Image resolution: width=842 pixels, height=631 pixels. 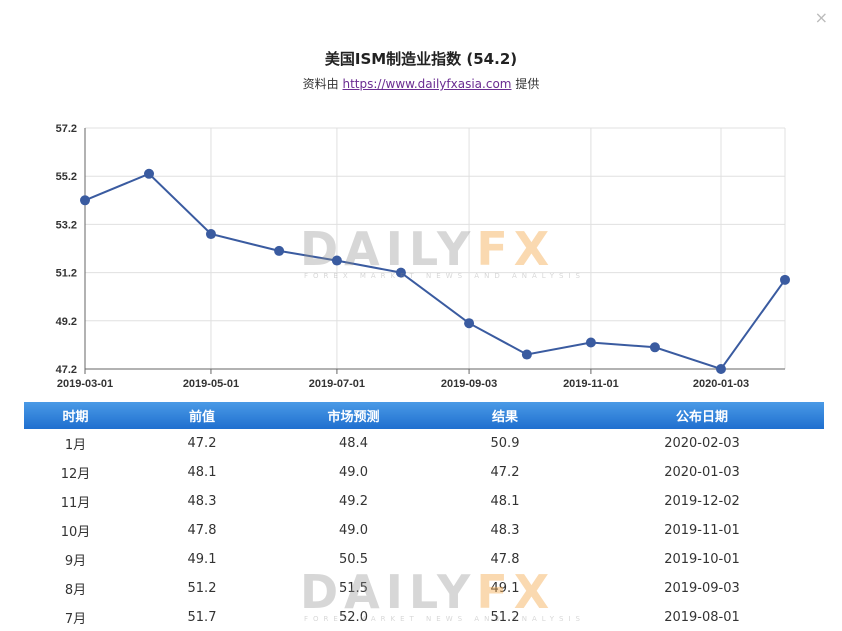 What do you see at coordinates (75, 503) in the screenshot?
I see `cell-period: 11月` at bounding box center [75, 503].